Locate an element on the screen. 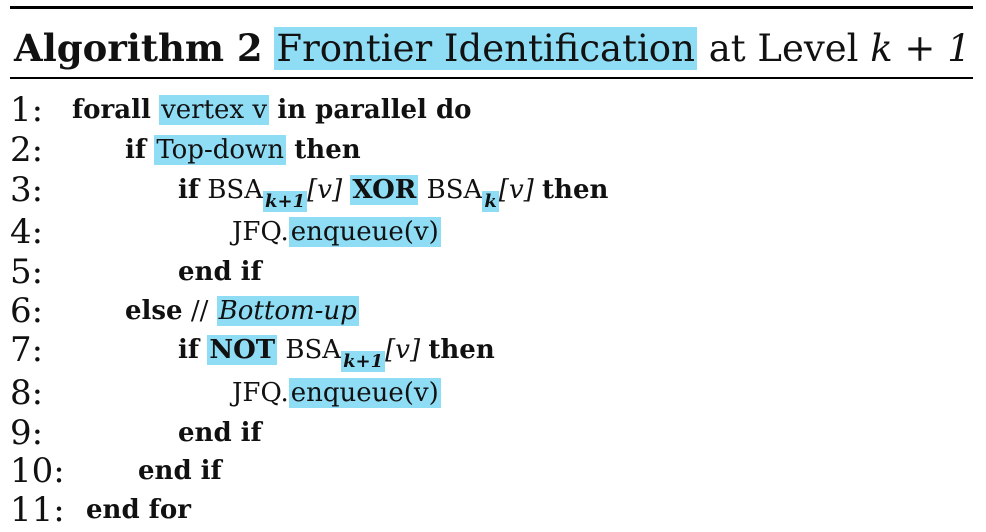 The height and width of the screenshot is (532, 986). top-rule is located at coordinates (491, 7).